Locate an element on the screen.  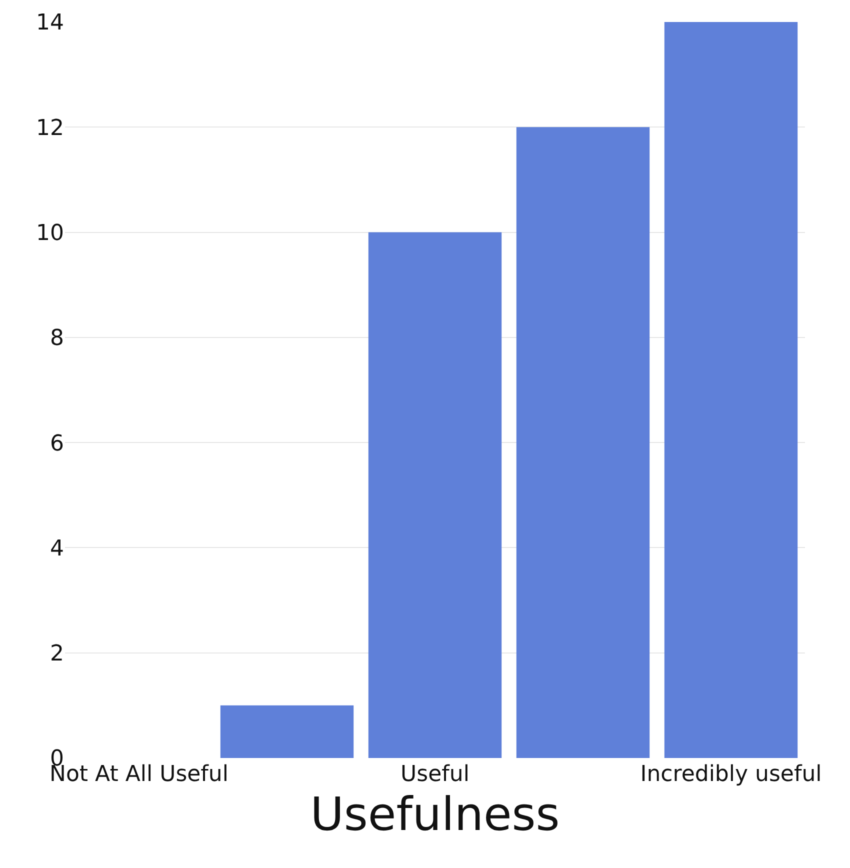
x-tick-label: Incredibly useful is located at coordinates (731, 774).